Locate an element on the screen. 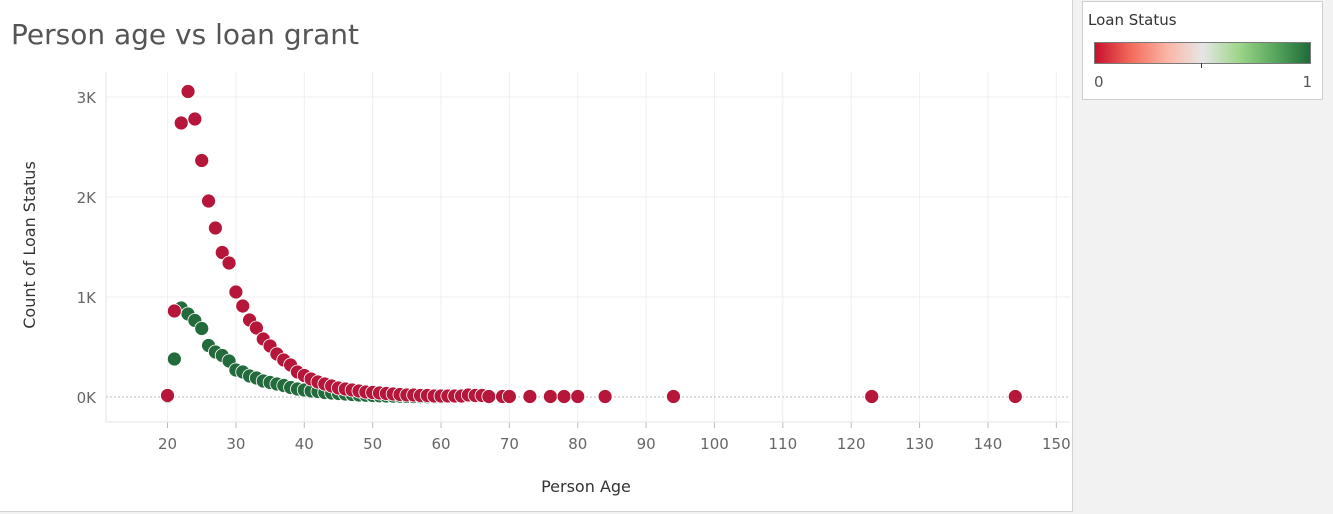 The width and height of the screenshot is (1333, 514). x-tick-label: 110 is located at coordinates (783, 444).